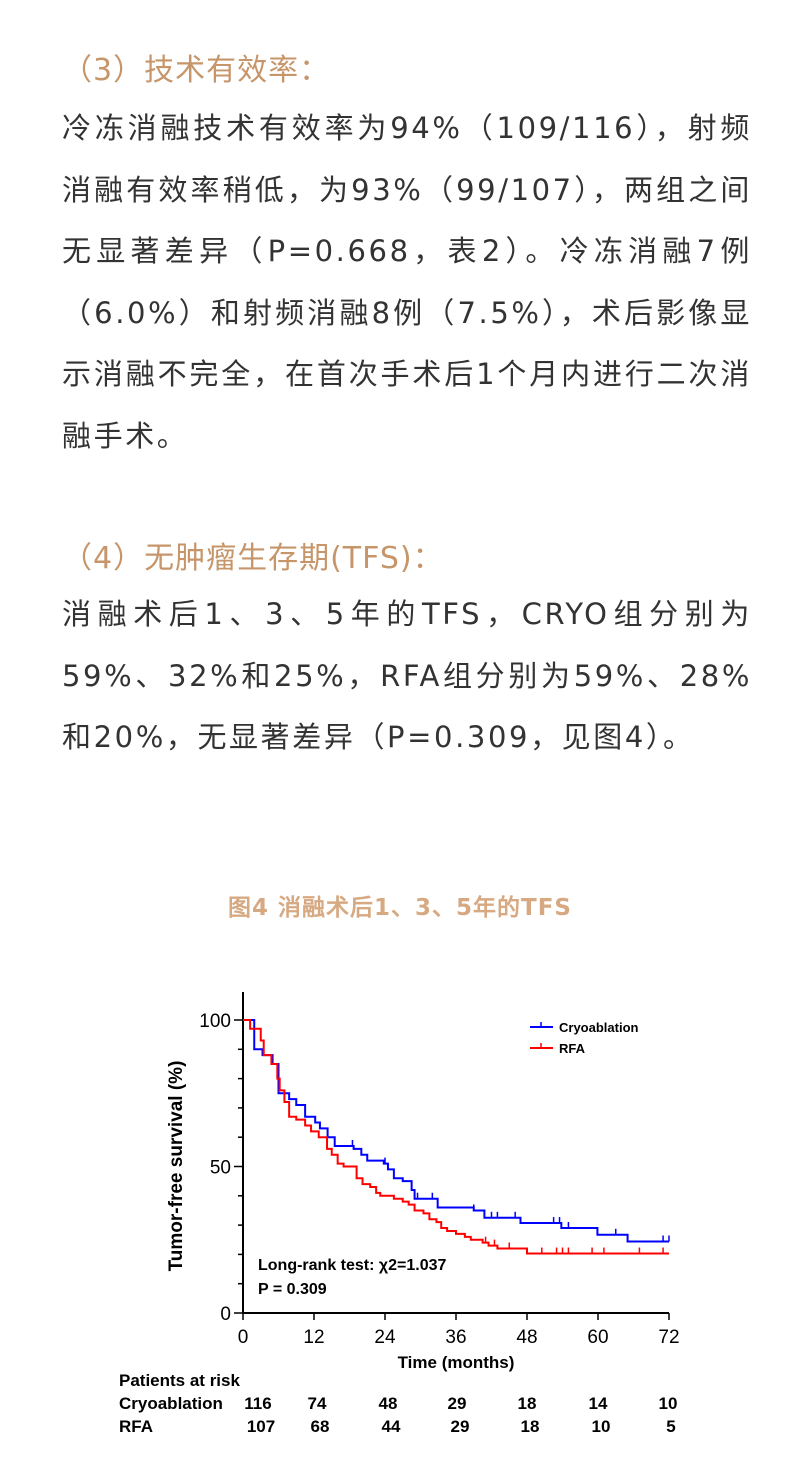  What do you see at coordinates (136, 1426) in the screenshot?
I see `risk-row-label: RFA` at bounding box center [136, 1426].